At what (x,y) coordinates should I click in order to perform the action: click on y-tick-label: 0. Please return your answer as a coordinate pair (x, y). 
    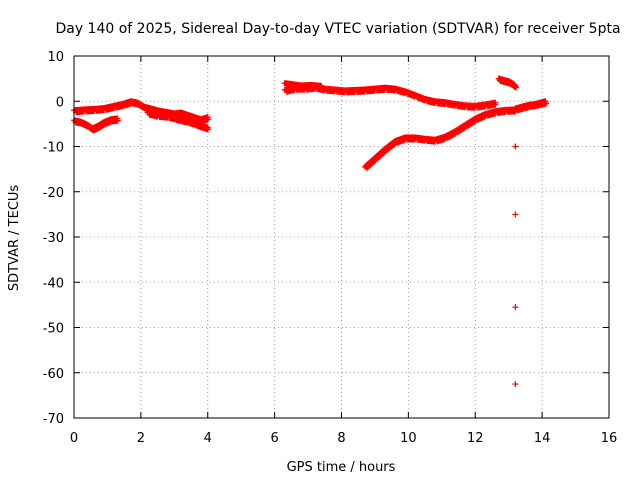
    Looking at the image, I should click on (60, 102).